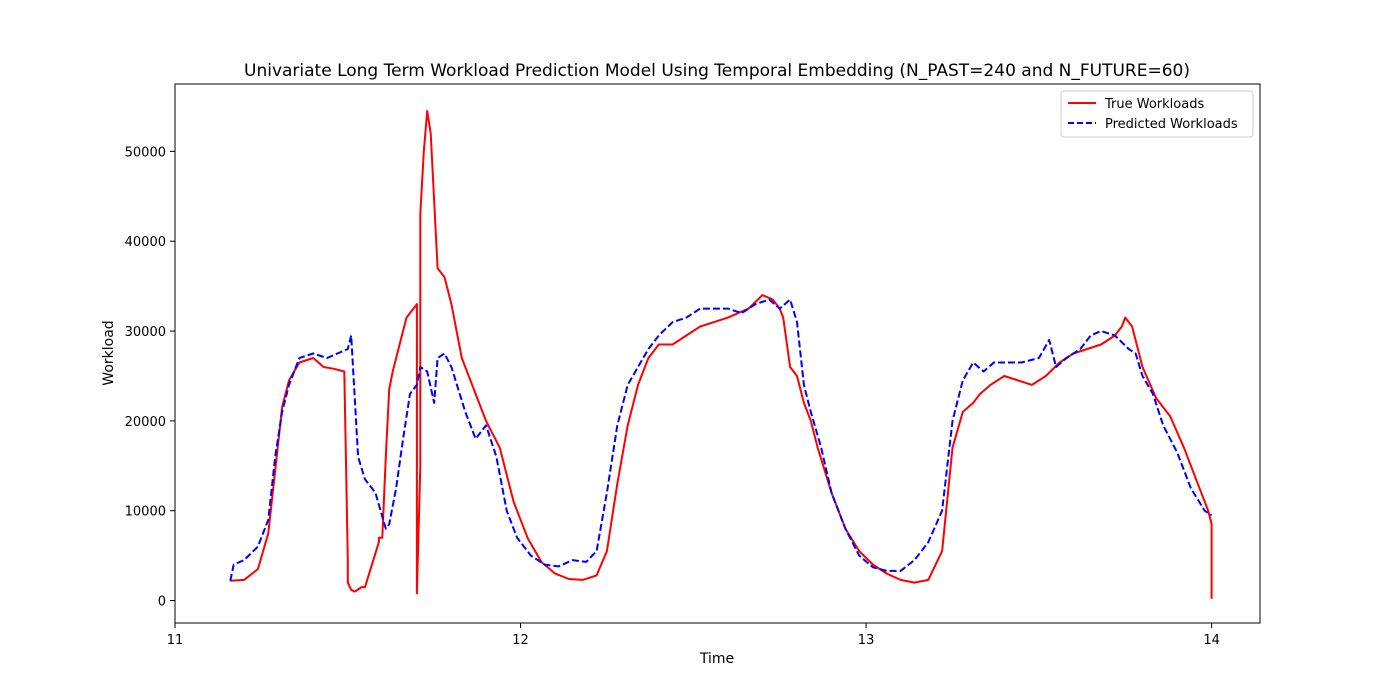  What do you see at coordinates (145, 152) in the screenshot?
I see `y-tick-label: 50000` at bounding box center [145, 152].